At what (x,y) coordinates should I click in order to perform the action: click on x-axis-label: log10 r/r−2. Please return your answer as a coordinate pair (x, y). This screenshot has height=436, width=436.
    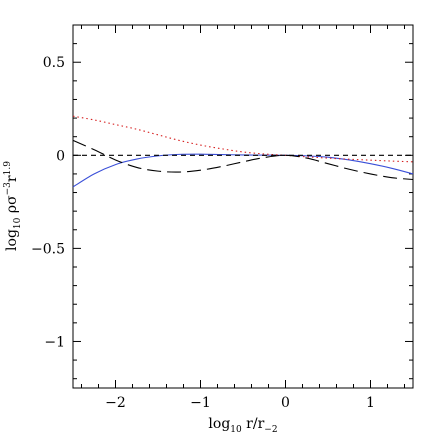
    Looking at the image, I should click on (242, 425).